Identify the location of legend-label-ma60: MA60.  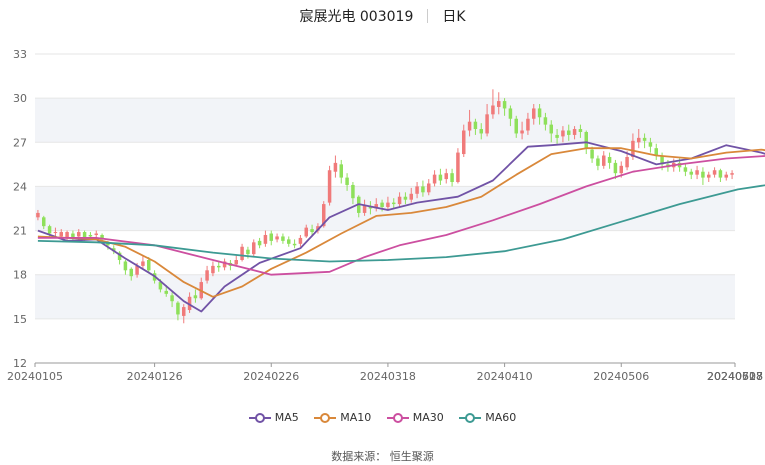
(501, 417).